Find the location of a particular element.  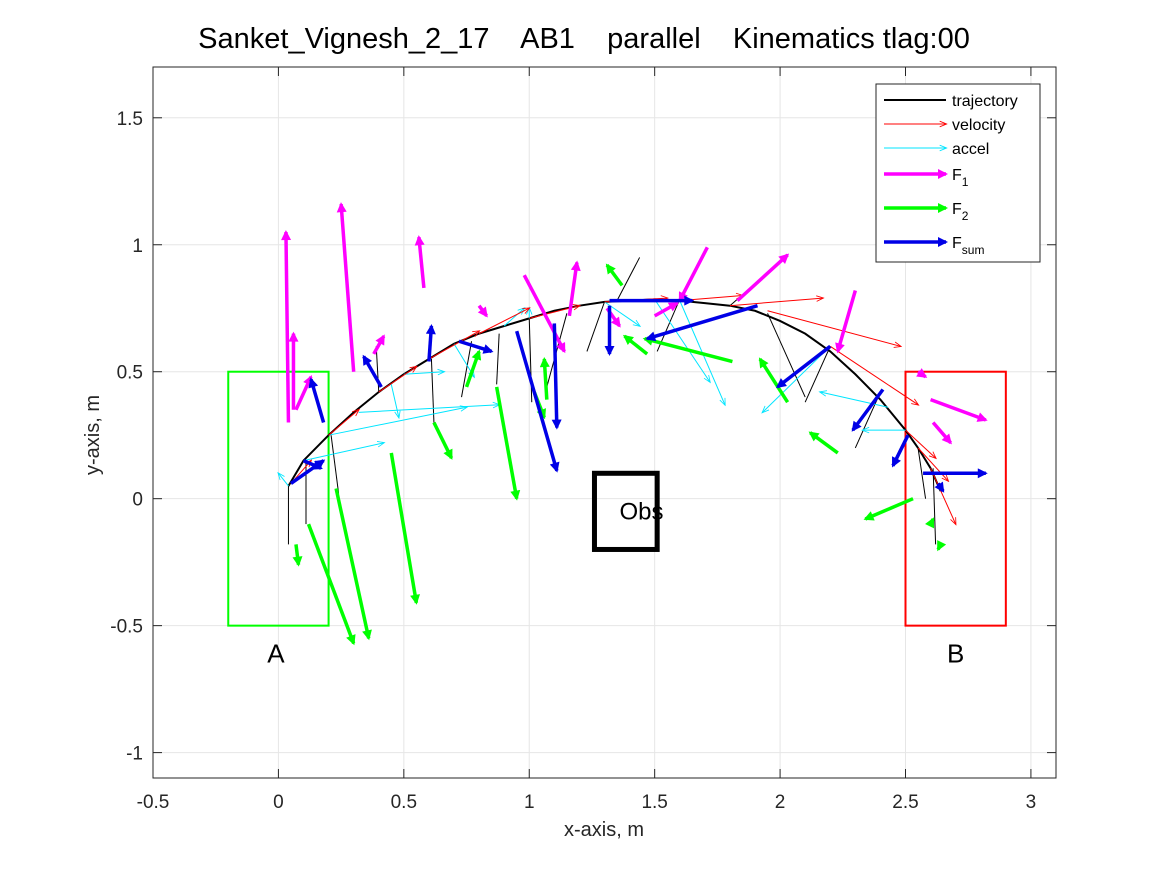

y-tick-label: 0 is located at coordinates (137, 500).